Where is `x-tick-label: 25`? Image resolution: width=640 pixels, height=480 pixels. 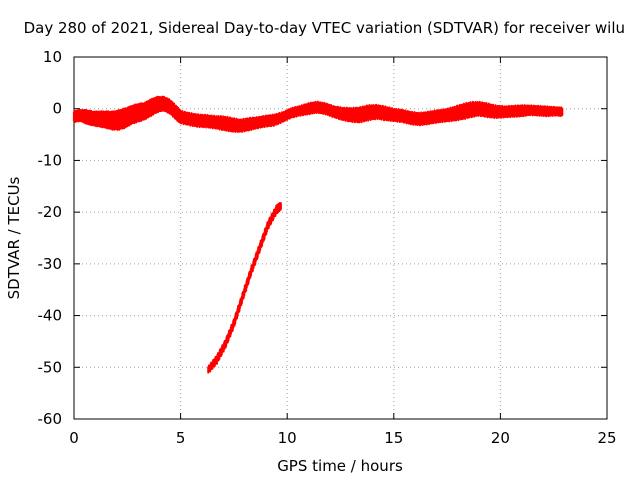 x-tick-label: 25 is located at coordinates (606, 438).